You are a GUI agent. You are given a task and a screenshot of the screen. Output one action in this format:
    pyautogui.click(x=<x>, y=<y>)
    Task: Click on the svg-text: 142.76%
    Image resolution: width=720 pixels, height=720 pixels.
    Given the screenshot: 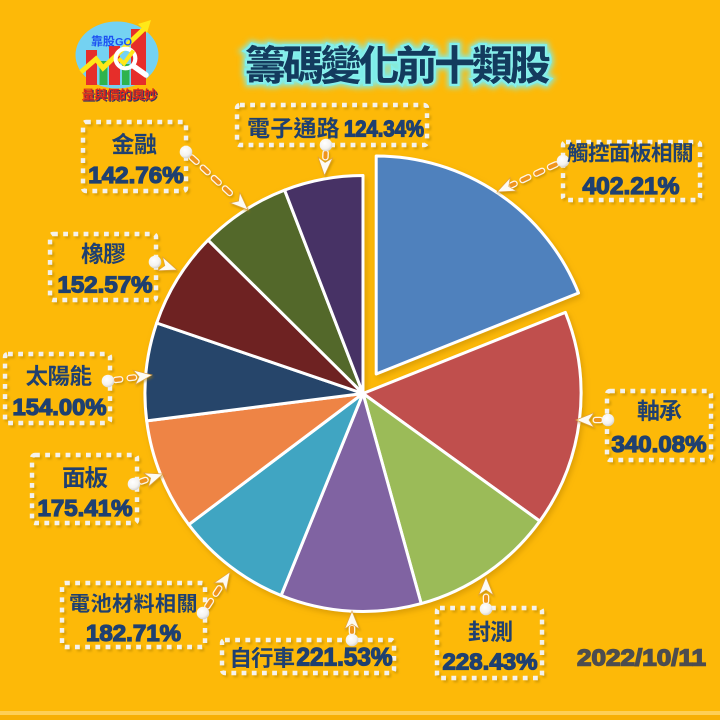 What is the action you would take?
    pyautogui.click(x=136, y=175)
    